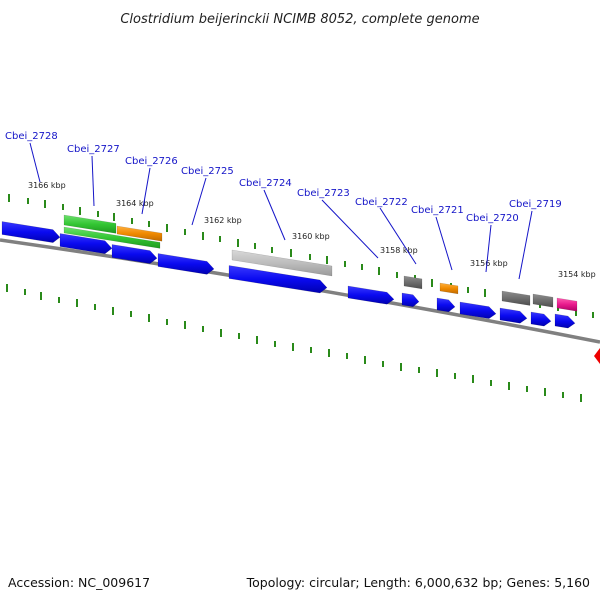  Describe the element at coordinates (567, 304) in the screenshot. I see `cds-magenta-feature` at that location.